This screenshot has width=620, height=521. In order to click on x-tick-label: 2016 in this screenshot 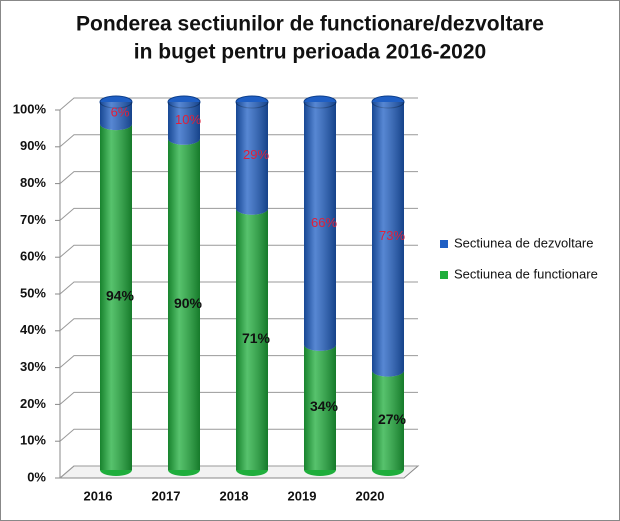, I will do `click(98, 495)`.